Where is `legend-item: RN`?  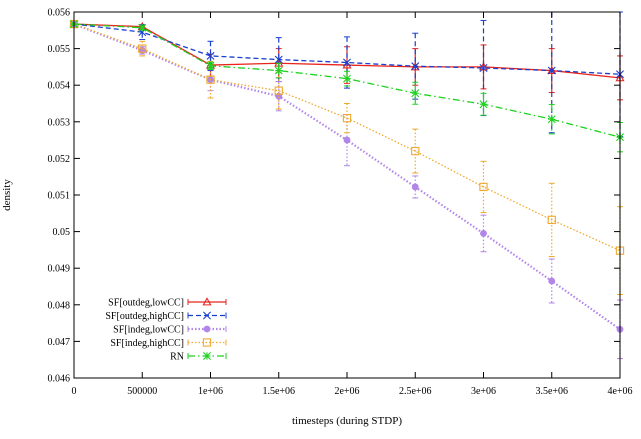 legend-item: RN is located at coordinates (198, 357).